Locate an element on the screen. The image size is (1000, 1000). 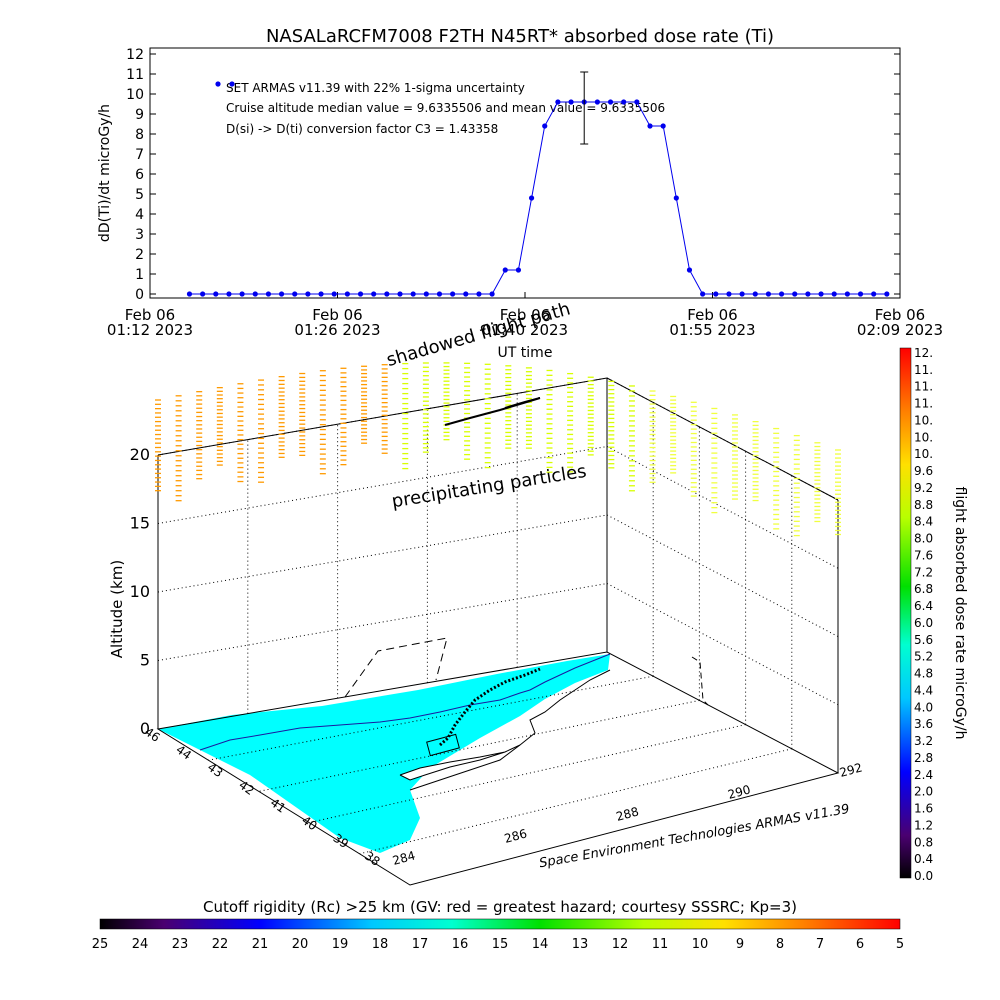
colorbar-right-tick: 7.2 is located at coordinates (923, 572).